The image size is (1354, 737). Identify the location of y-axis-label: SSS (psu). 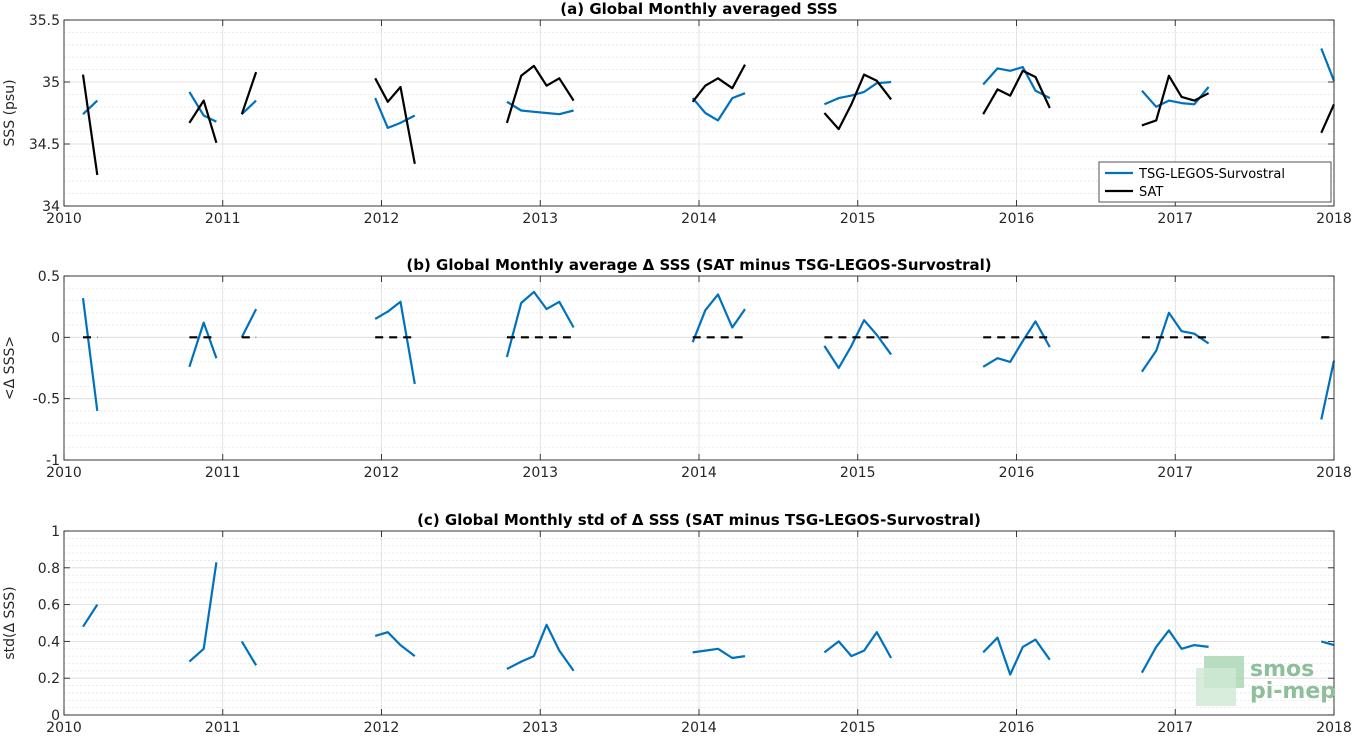
(10, 112).